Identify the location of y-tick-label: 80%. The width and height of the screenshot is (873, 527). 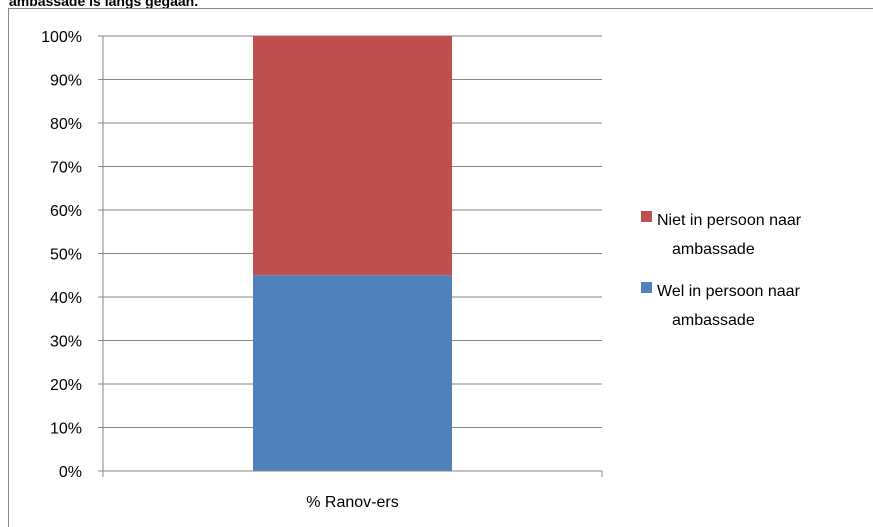
(66, 124).